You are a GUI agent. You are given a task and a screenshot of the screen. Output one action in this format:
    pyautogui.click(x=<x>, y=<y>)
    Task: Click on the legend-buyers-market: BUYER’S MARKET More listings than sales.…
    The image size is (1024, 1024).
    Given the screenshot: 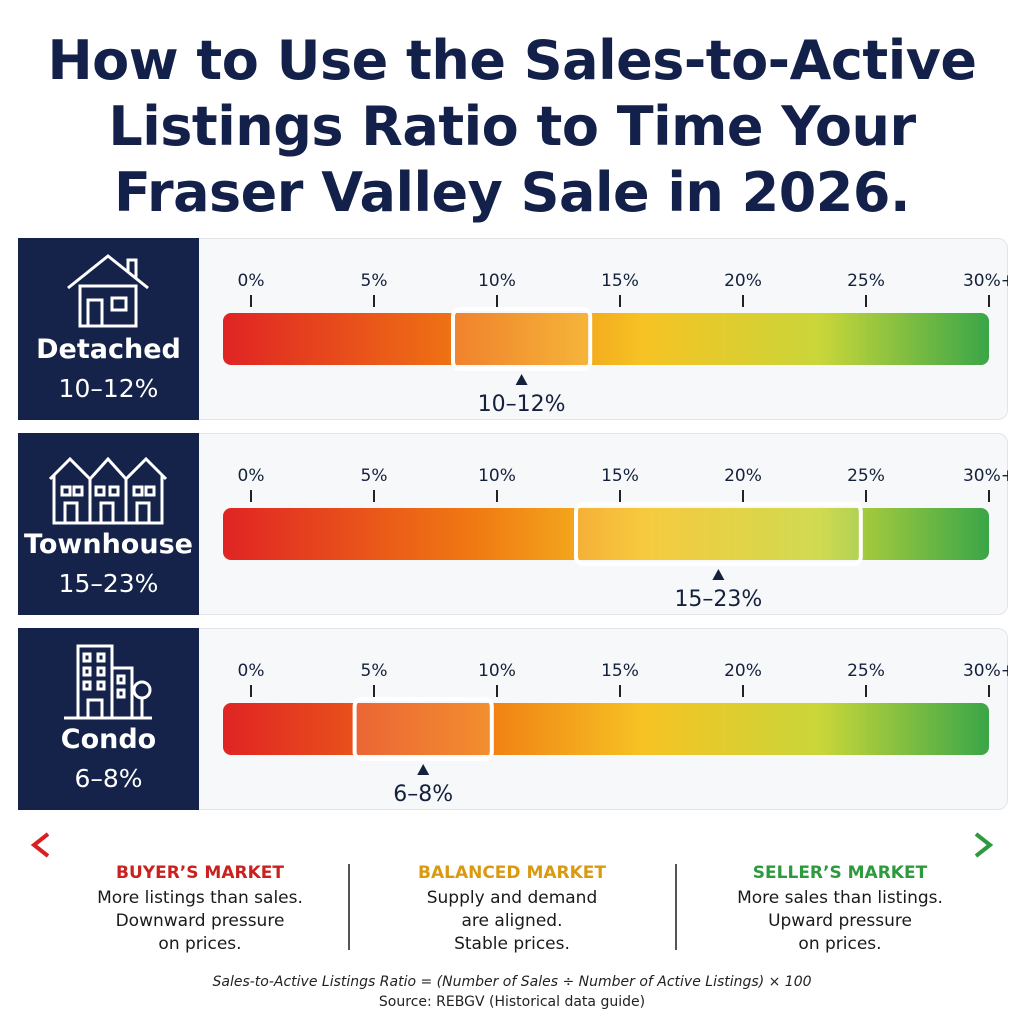 What is the action you would take?
    pyautogui.click(x=200, y=909)
    